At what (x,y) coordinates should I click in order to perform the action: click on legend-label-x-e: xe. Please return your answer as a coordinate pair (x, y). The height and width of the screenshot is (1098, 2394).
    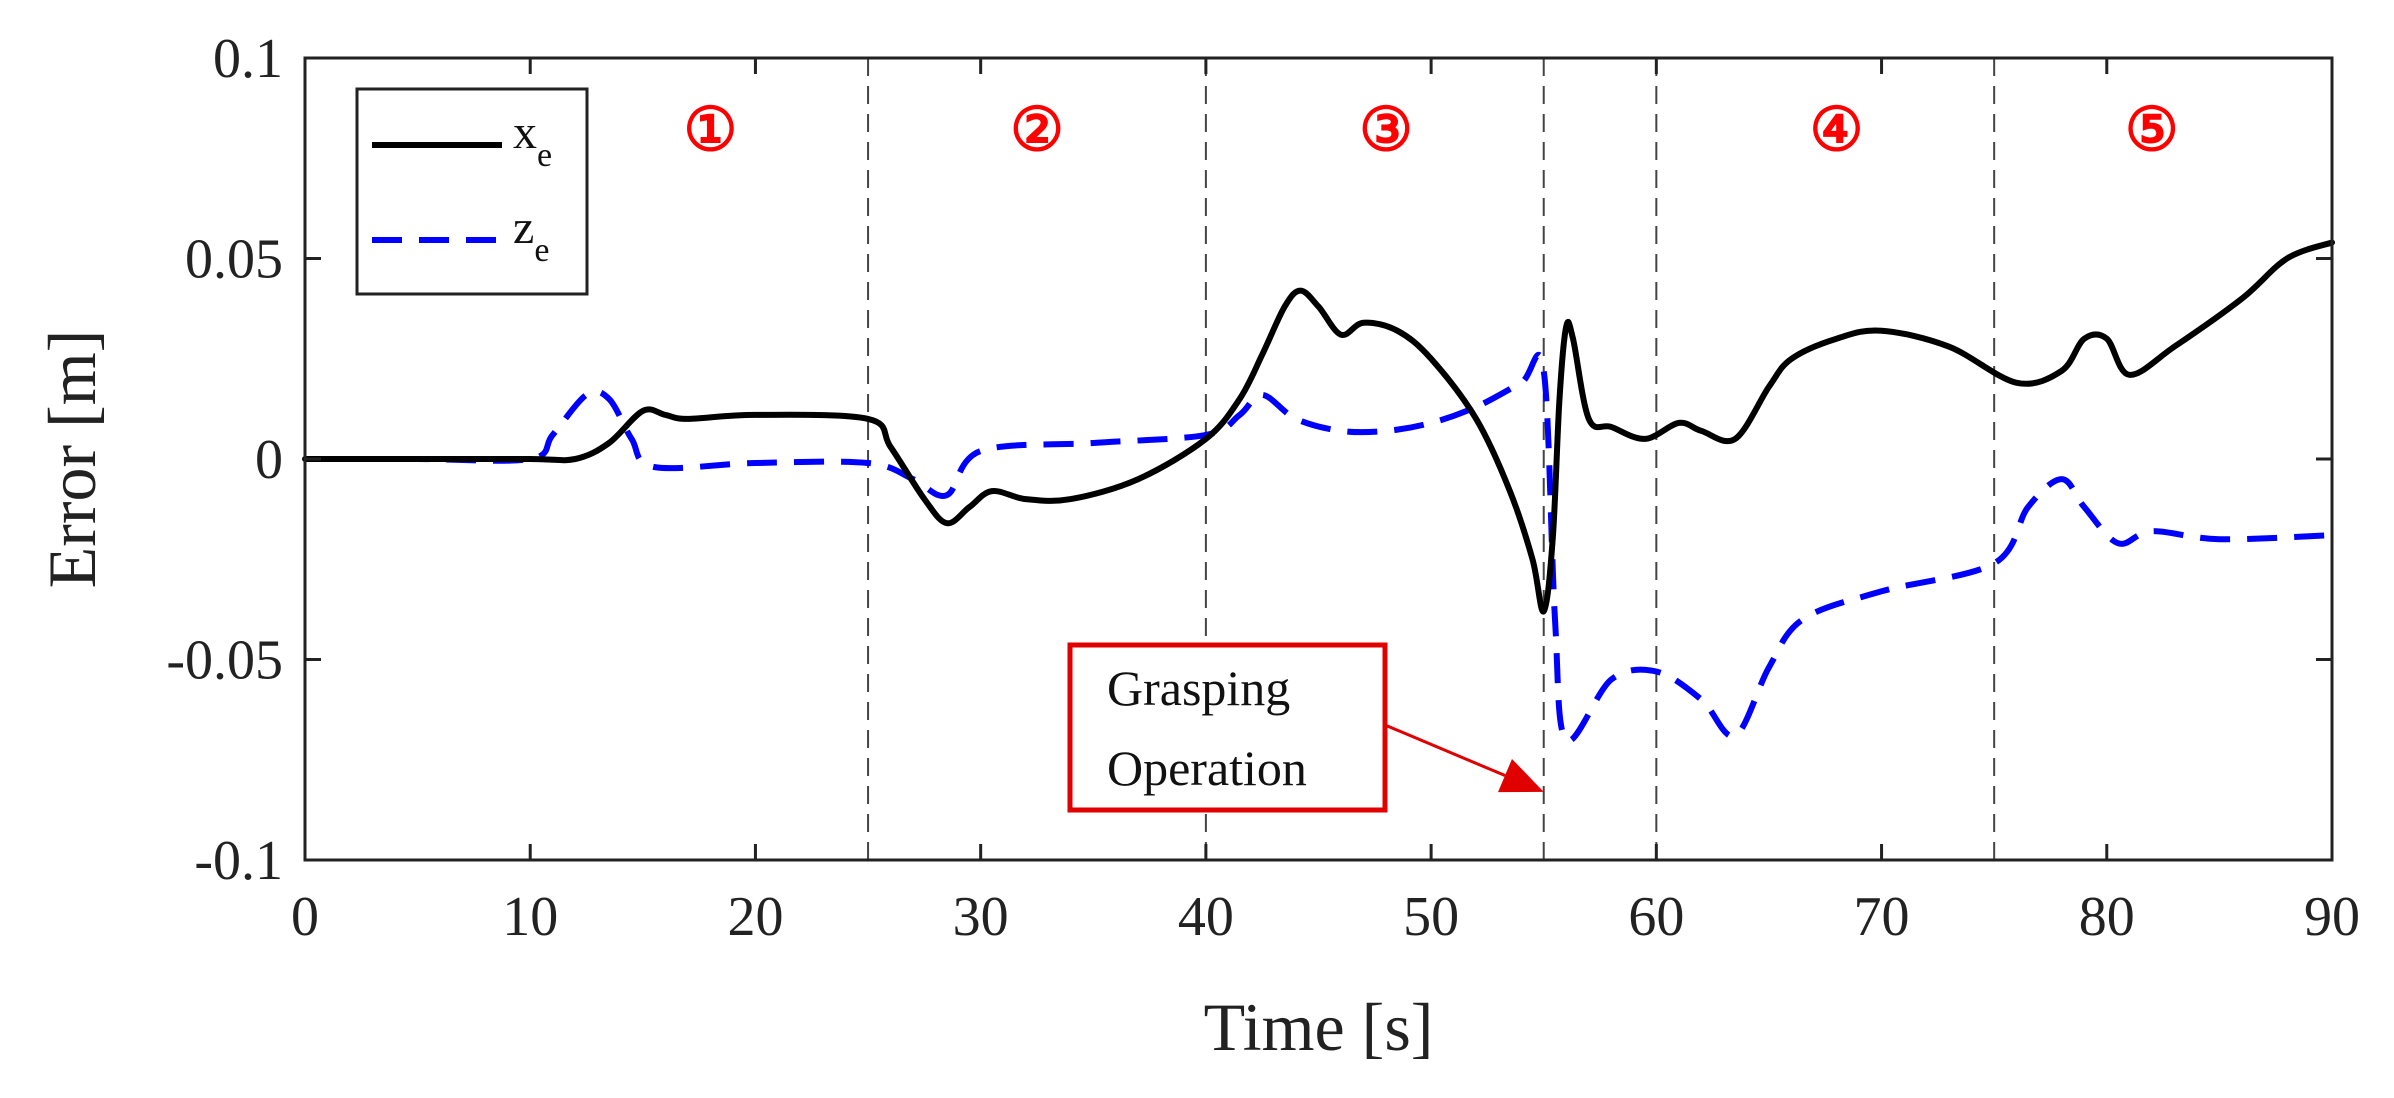
    Looking at the image, I should click on (532, 140).